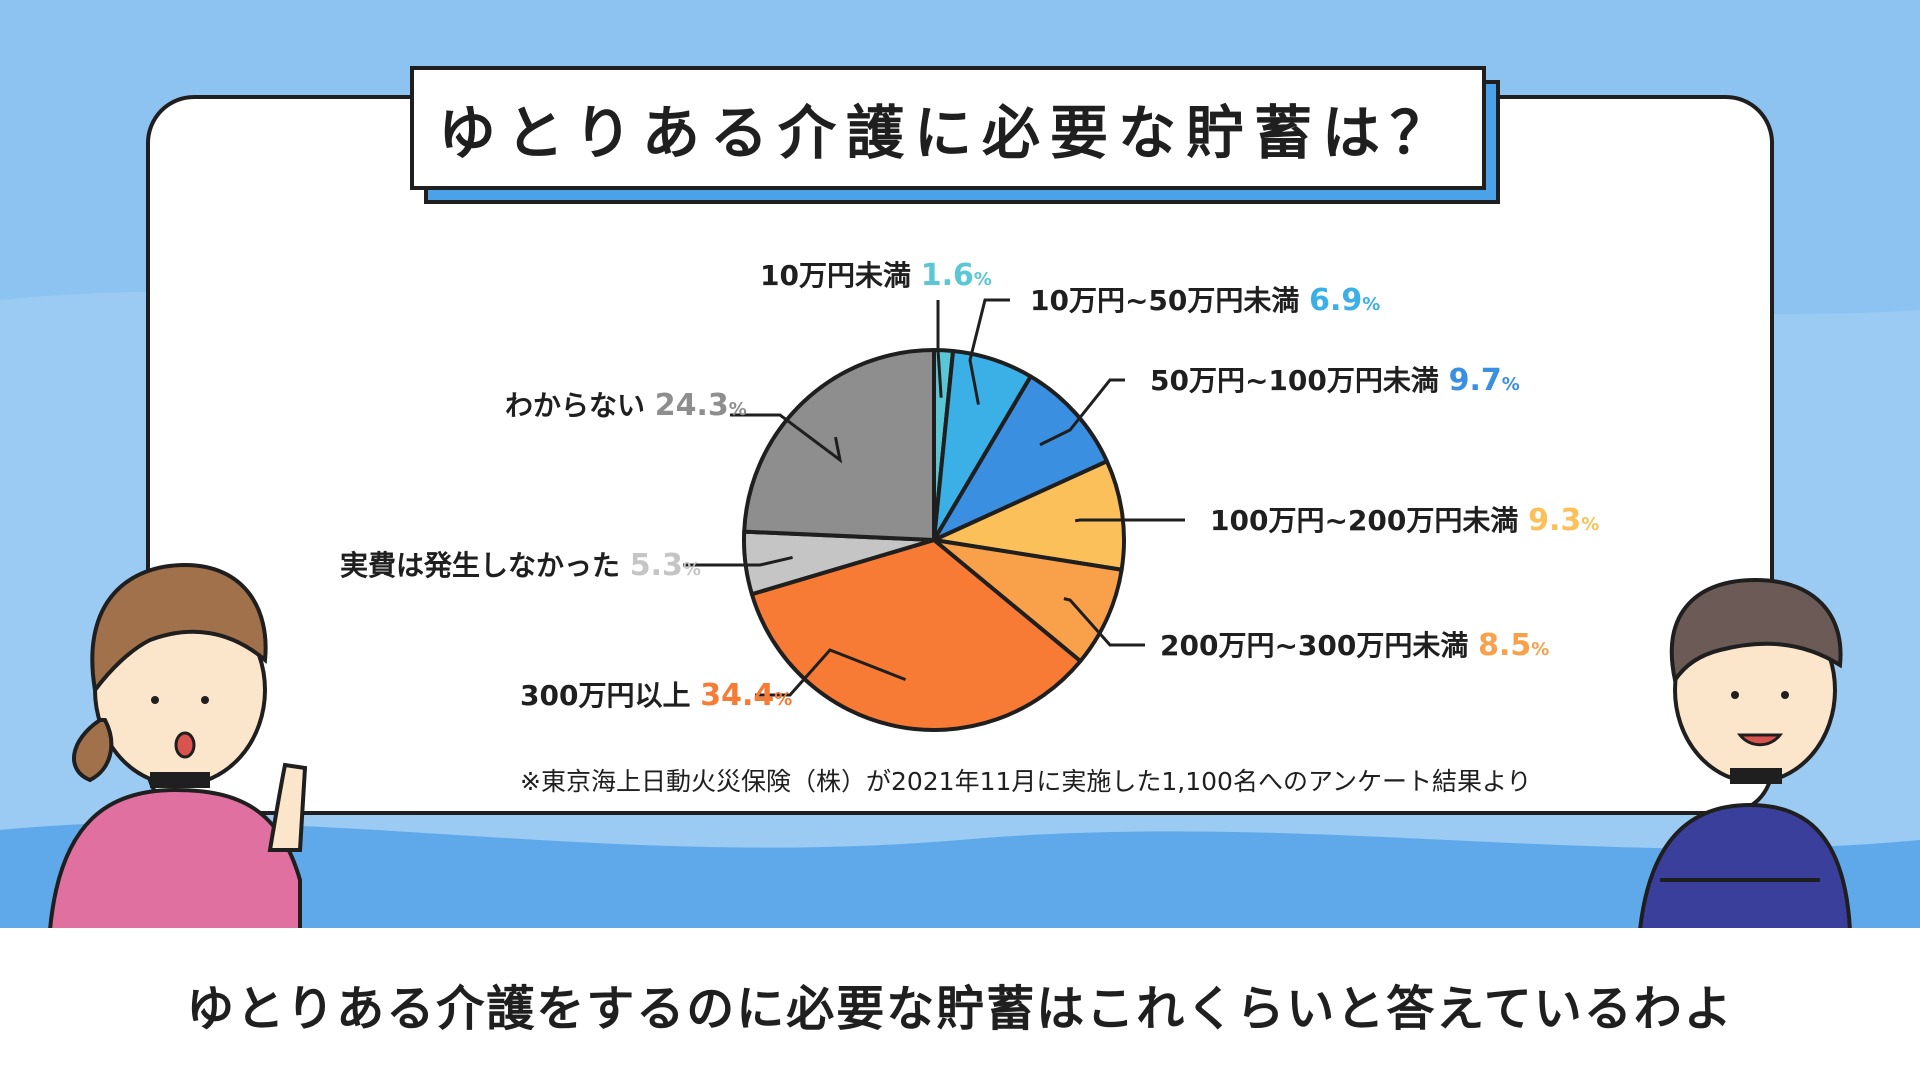  Describe the element at coordinates (1554, 520) in the screenshot. I see `slice-value: 9.3` at that location.